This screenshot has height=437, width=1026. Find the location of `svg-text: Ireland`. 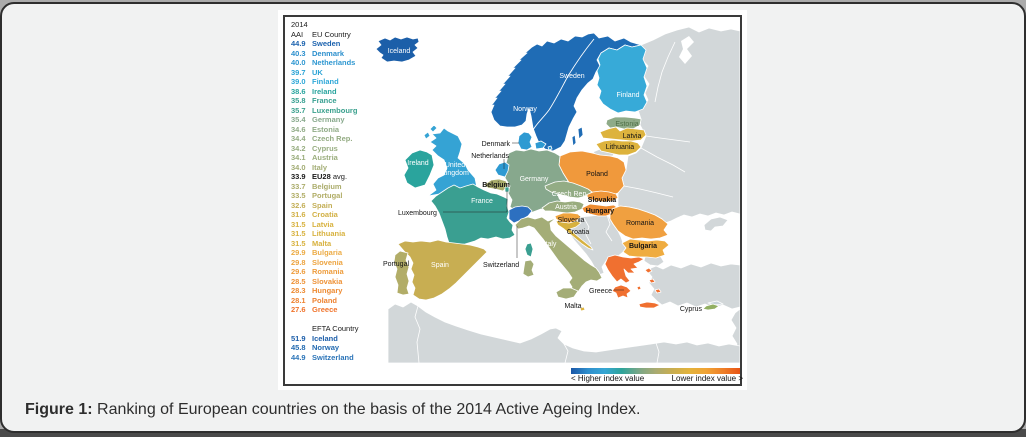

svg-text: Ireland is located at coordinates (418, 163).